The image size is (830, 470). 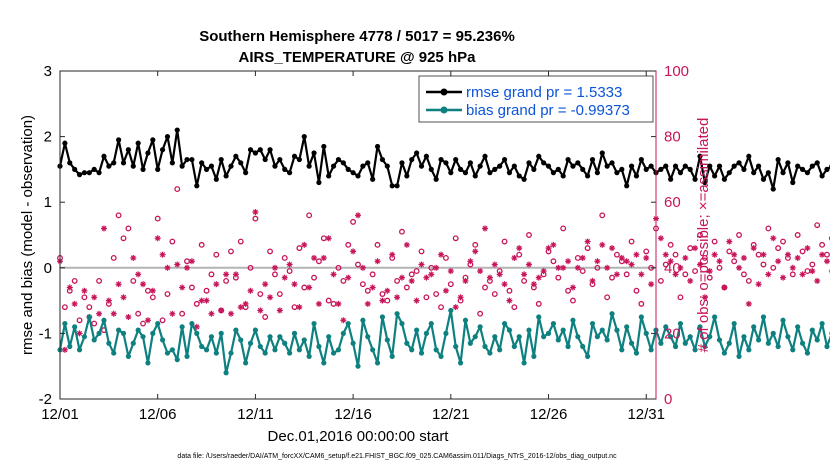 What do you see at coordinates (45, 399) in the screenshot?
I see `y-tick-label: -2` at bounding box center [45, 399].